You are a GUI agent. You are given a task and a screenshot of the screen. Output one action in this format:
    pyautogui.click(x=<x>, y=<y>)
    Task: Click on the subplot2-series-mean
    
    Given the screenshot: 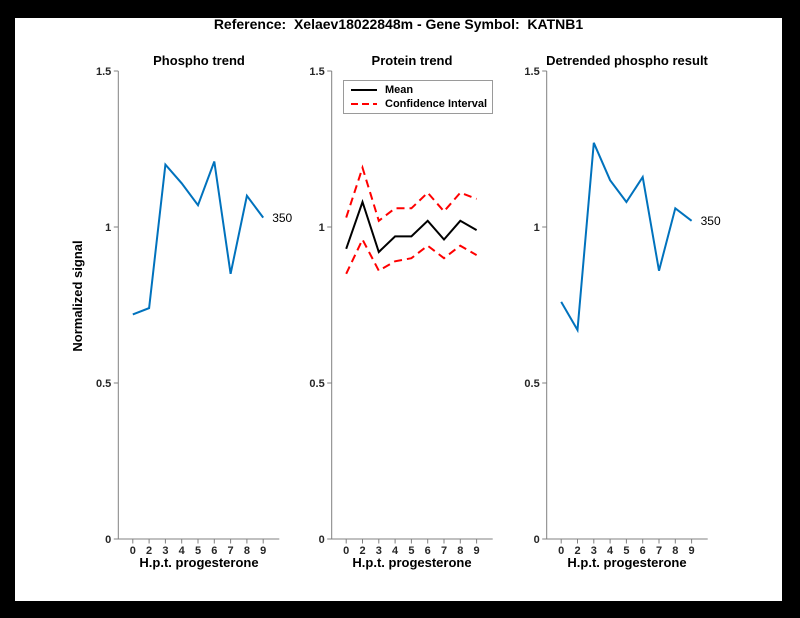 What is the action you would take?
    pyautogui.click(x=411, y=226)
    